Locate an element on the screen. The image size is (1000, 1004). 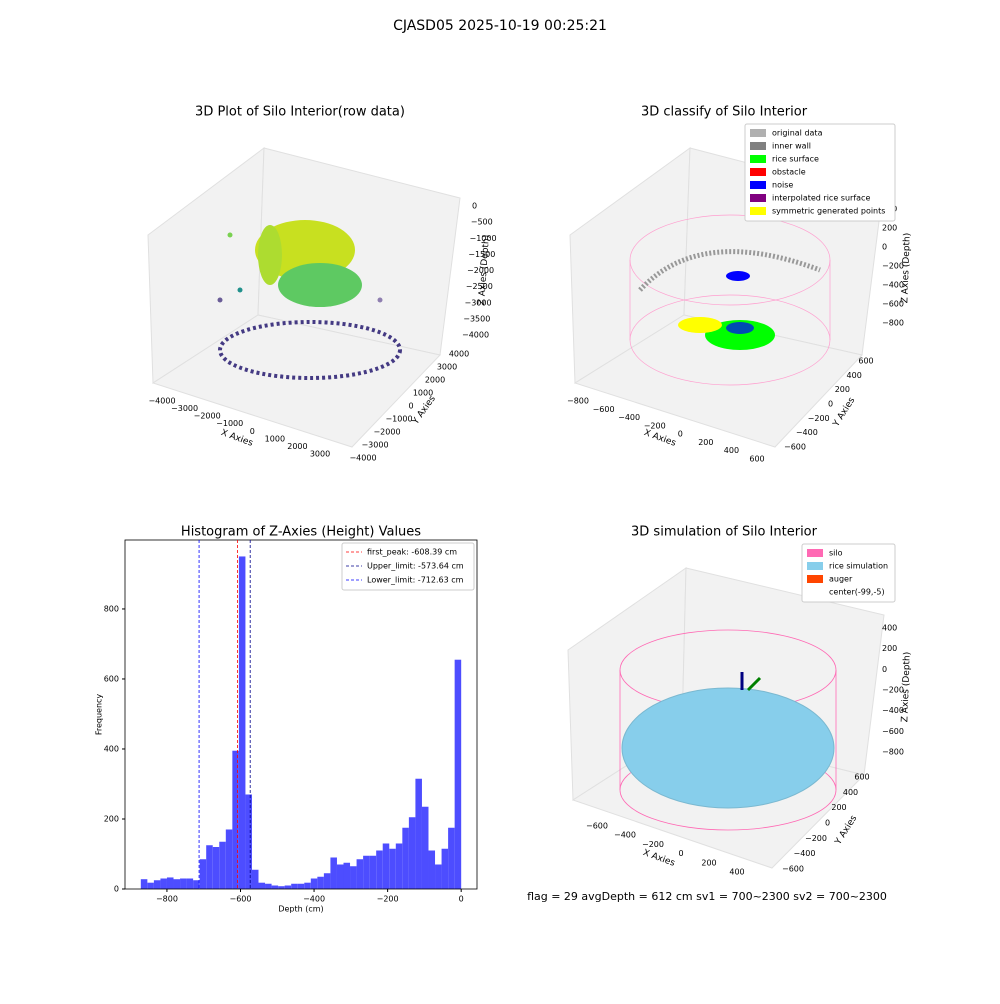
z-tick-label: −2000 is located at coordinates (480, 270).